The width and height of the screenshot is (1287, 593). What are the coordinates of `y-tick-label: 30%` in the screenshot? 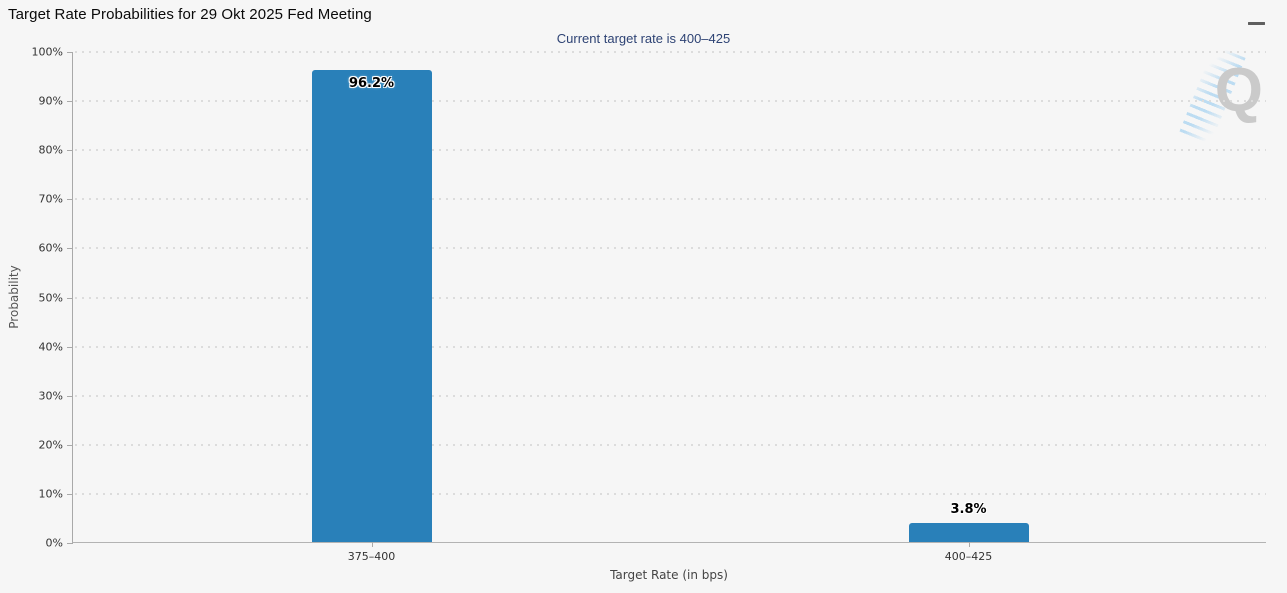 It's located at (50, 396).